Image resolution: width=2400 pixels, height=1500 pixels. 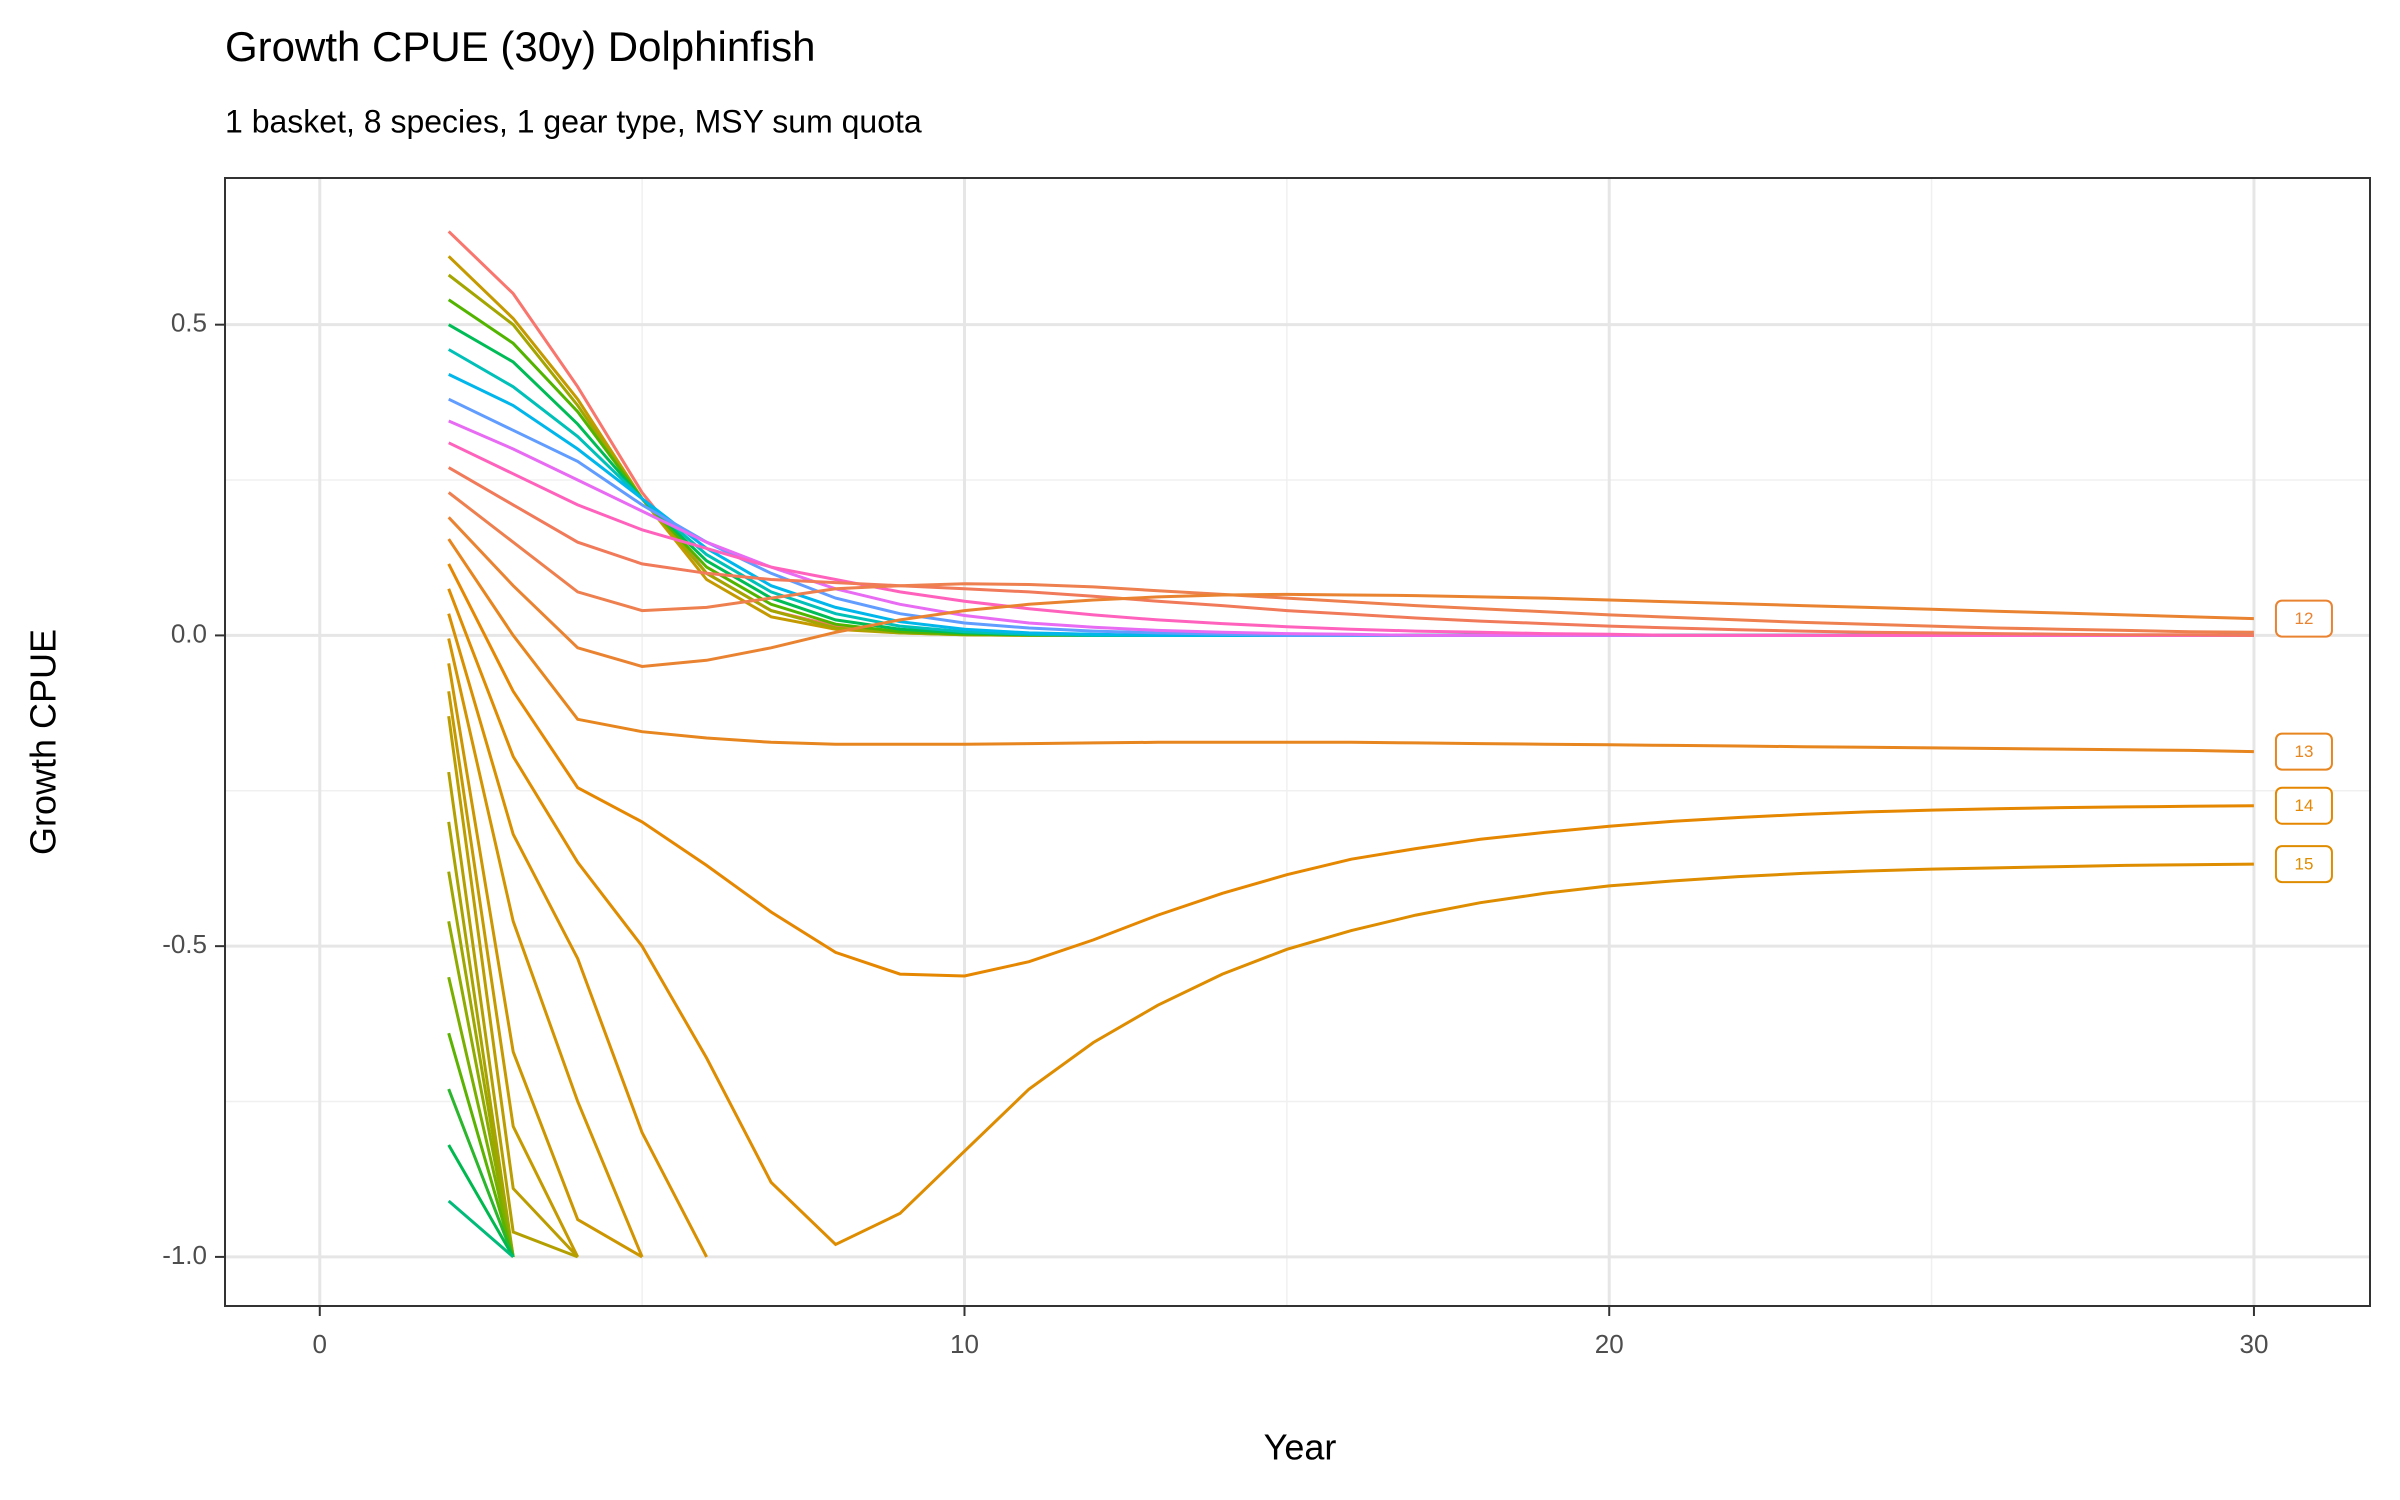 I want to click on series-label: 15, so click(x=2303, y=864).